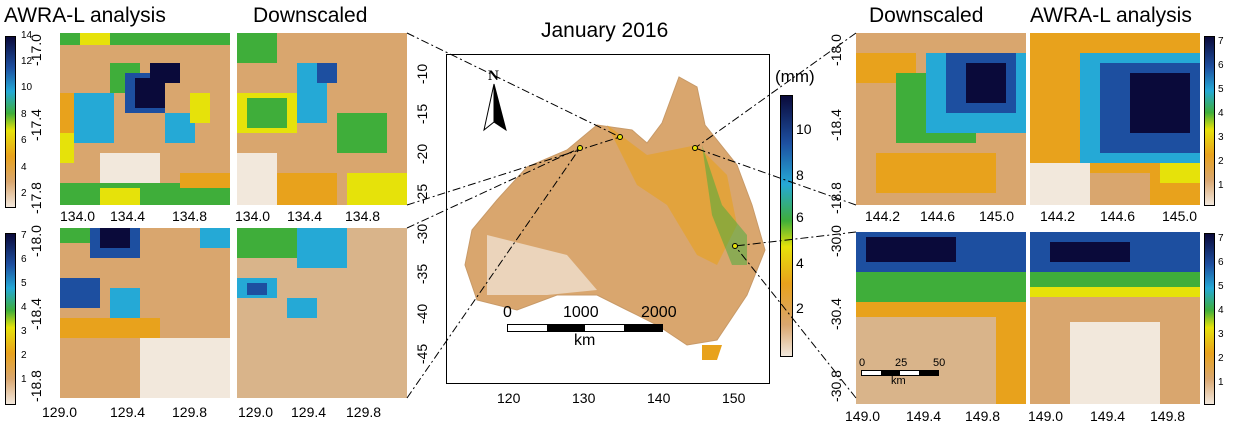 This screenshot has height=431, width=1240. I want to click on y-tick: -15, so click(422, 114).